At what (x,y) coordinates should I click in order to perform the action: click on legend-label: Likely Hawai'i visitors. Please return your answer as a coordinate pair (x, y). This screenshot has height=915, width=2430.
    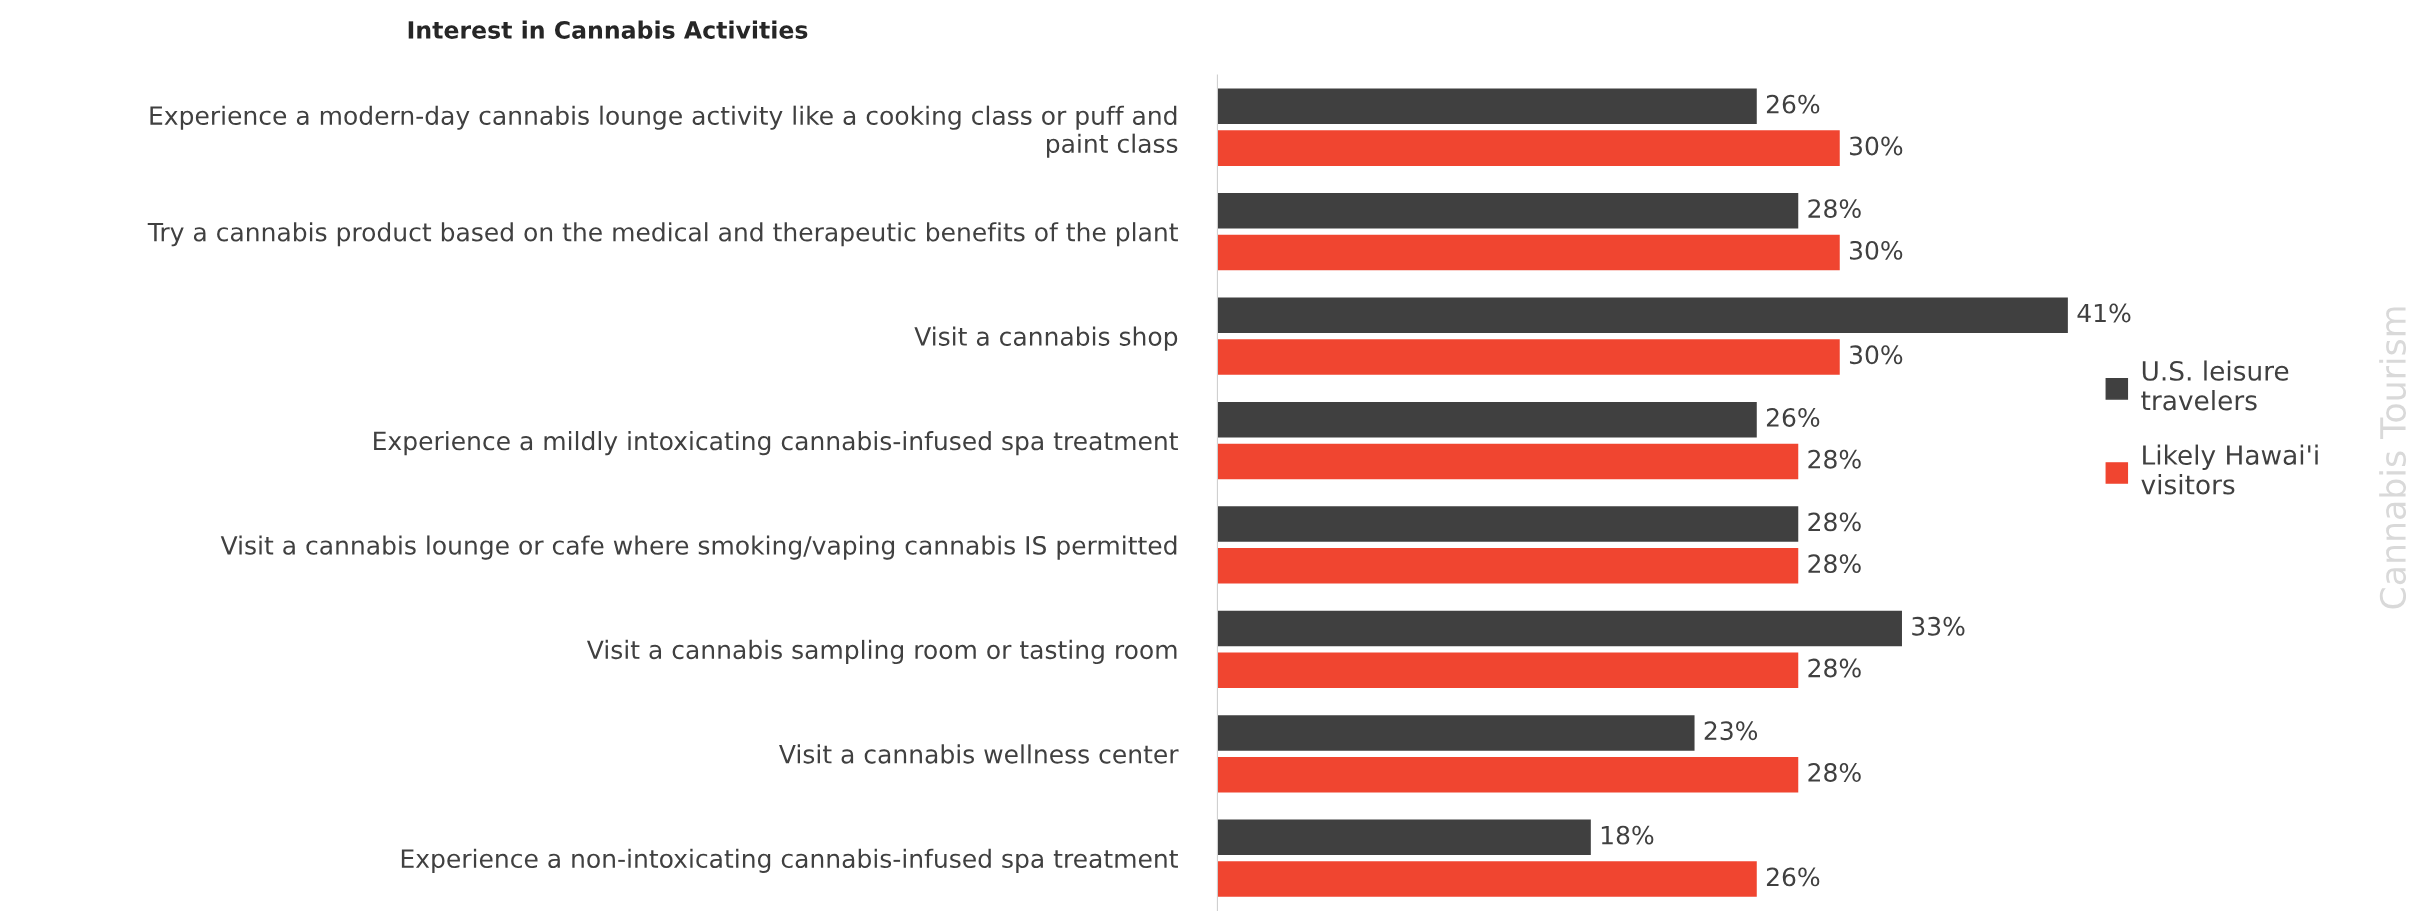
    Looking at the image, I should click on (2229, 469).